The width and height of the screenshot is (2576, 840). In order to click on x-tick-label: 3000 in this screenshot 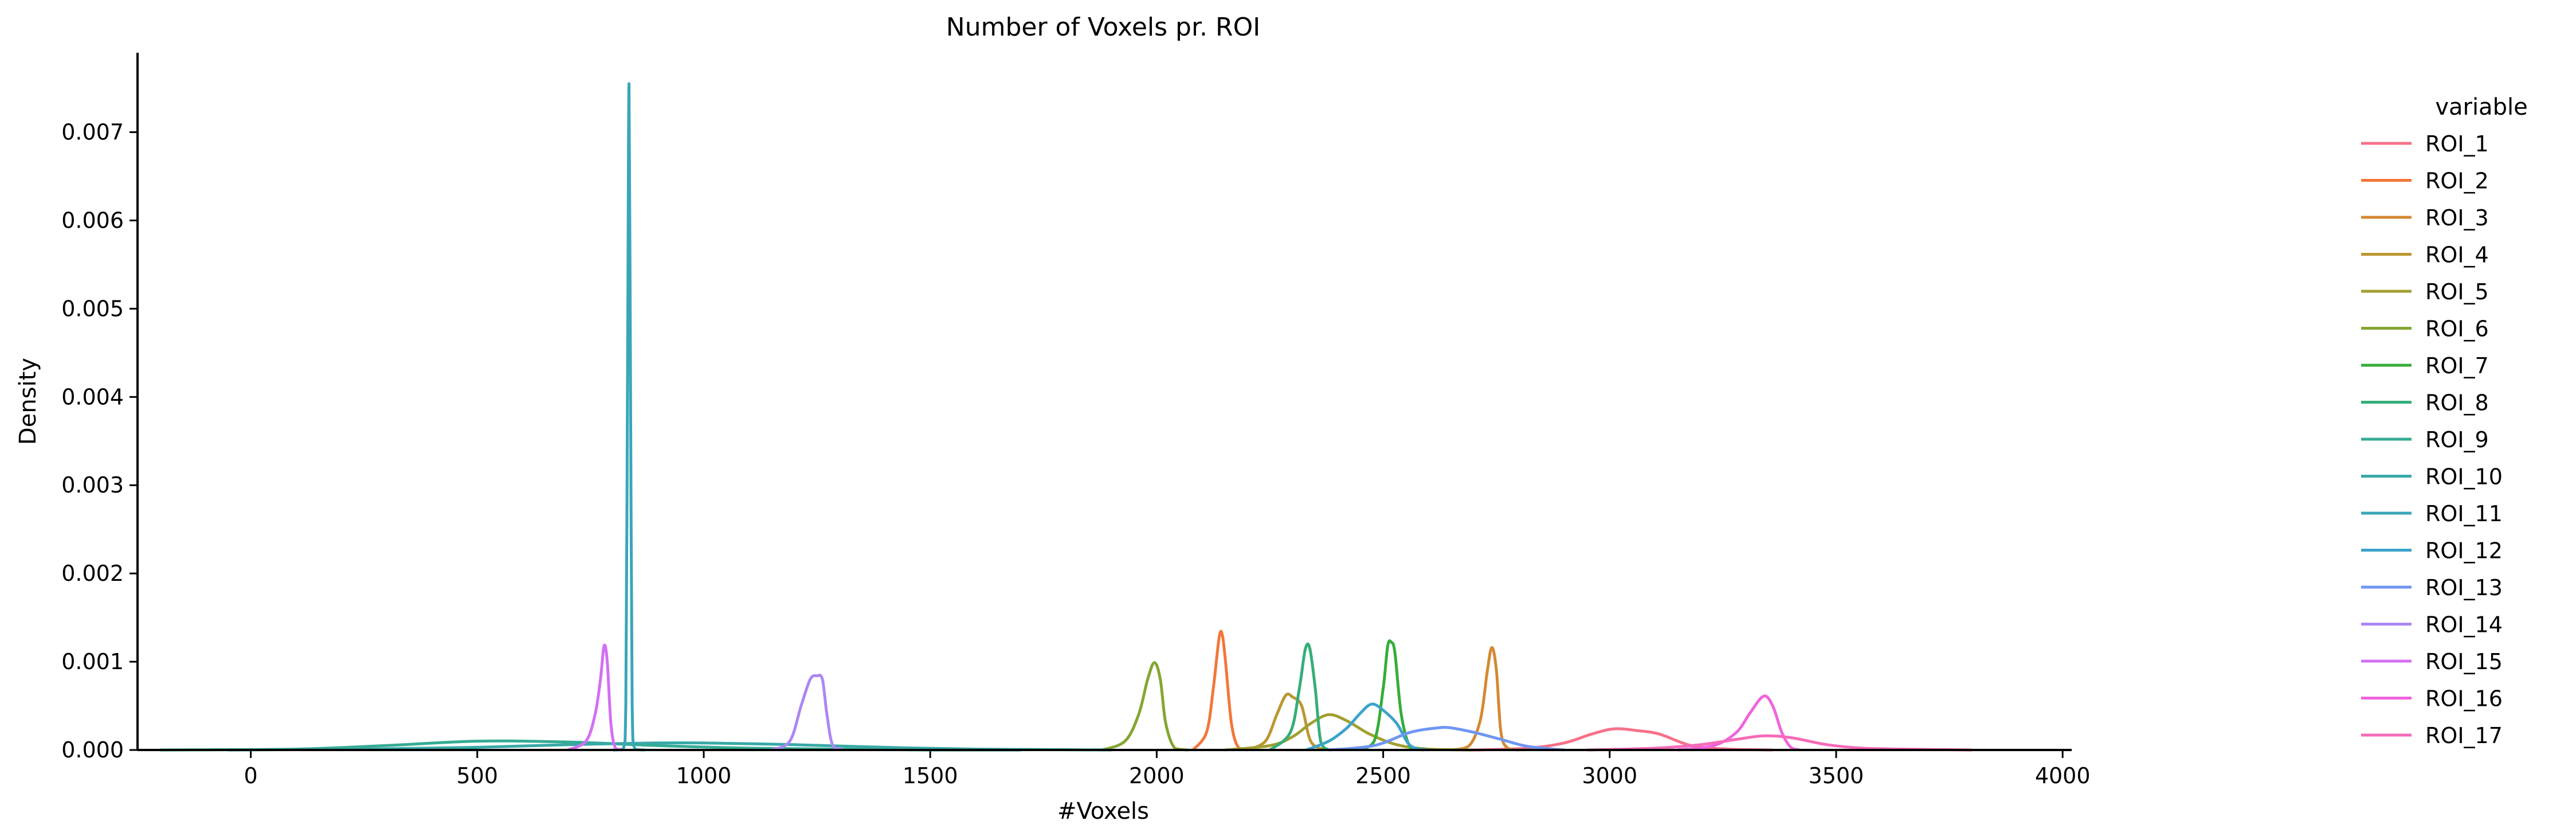, I will do `click(1609, 775)`.